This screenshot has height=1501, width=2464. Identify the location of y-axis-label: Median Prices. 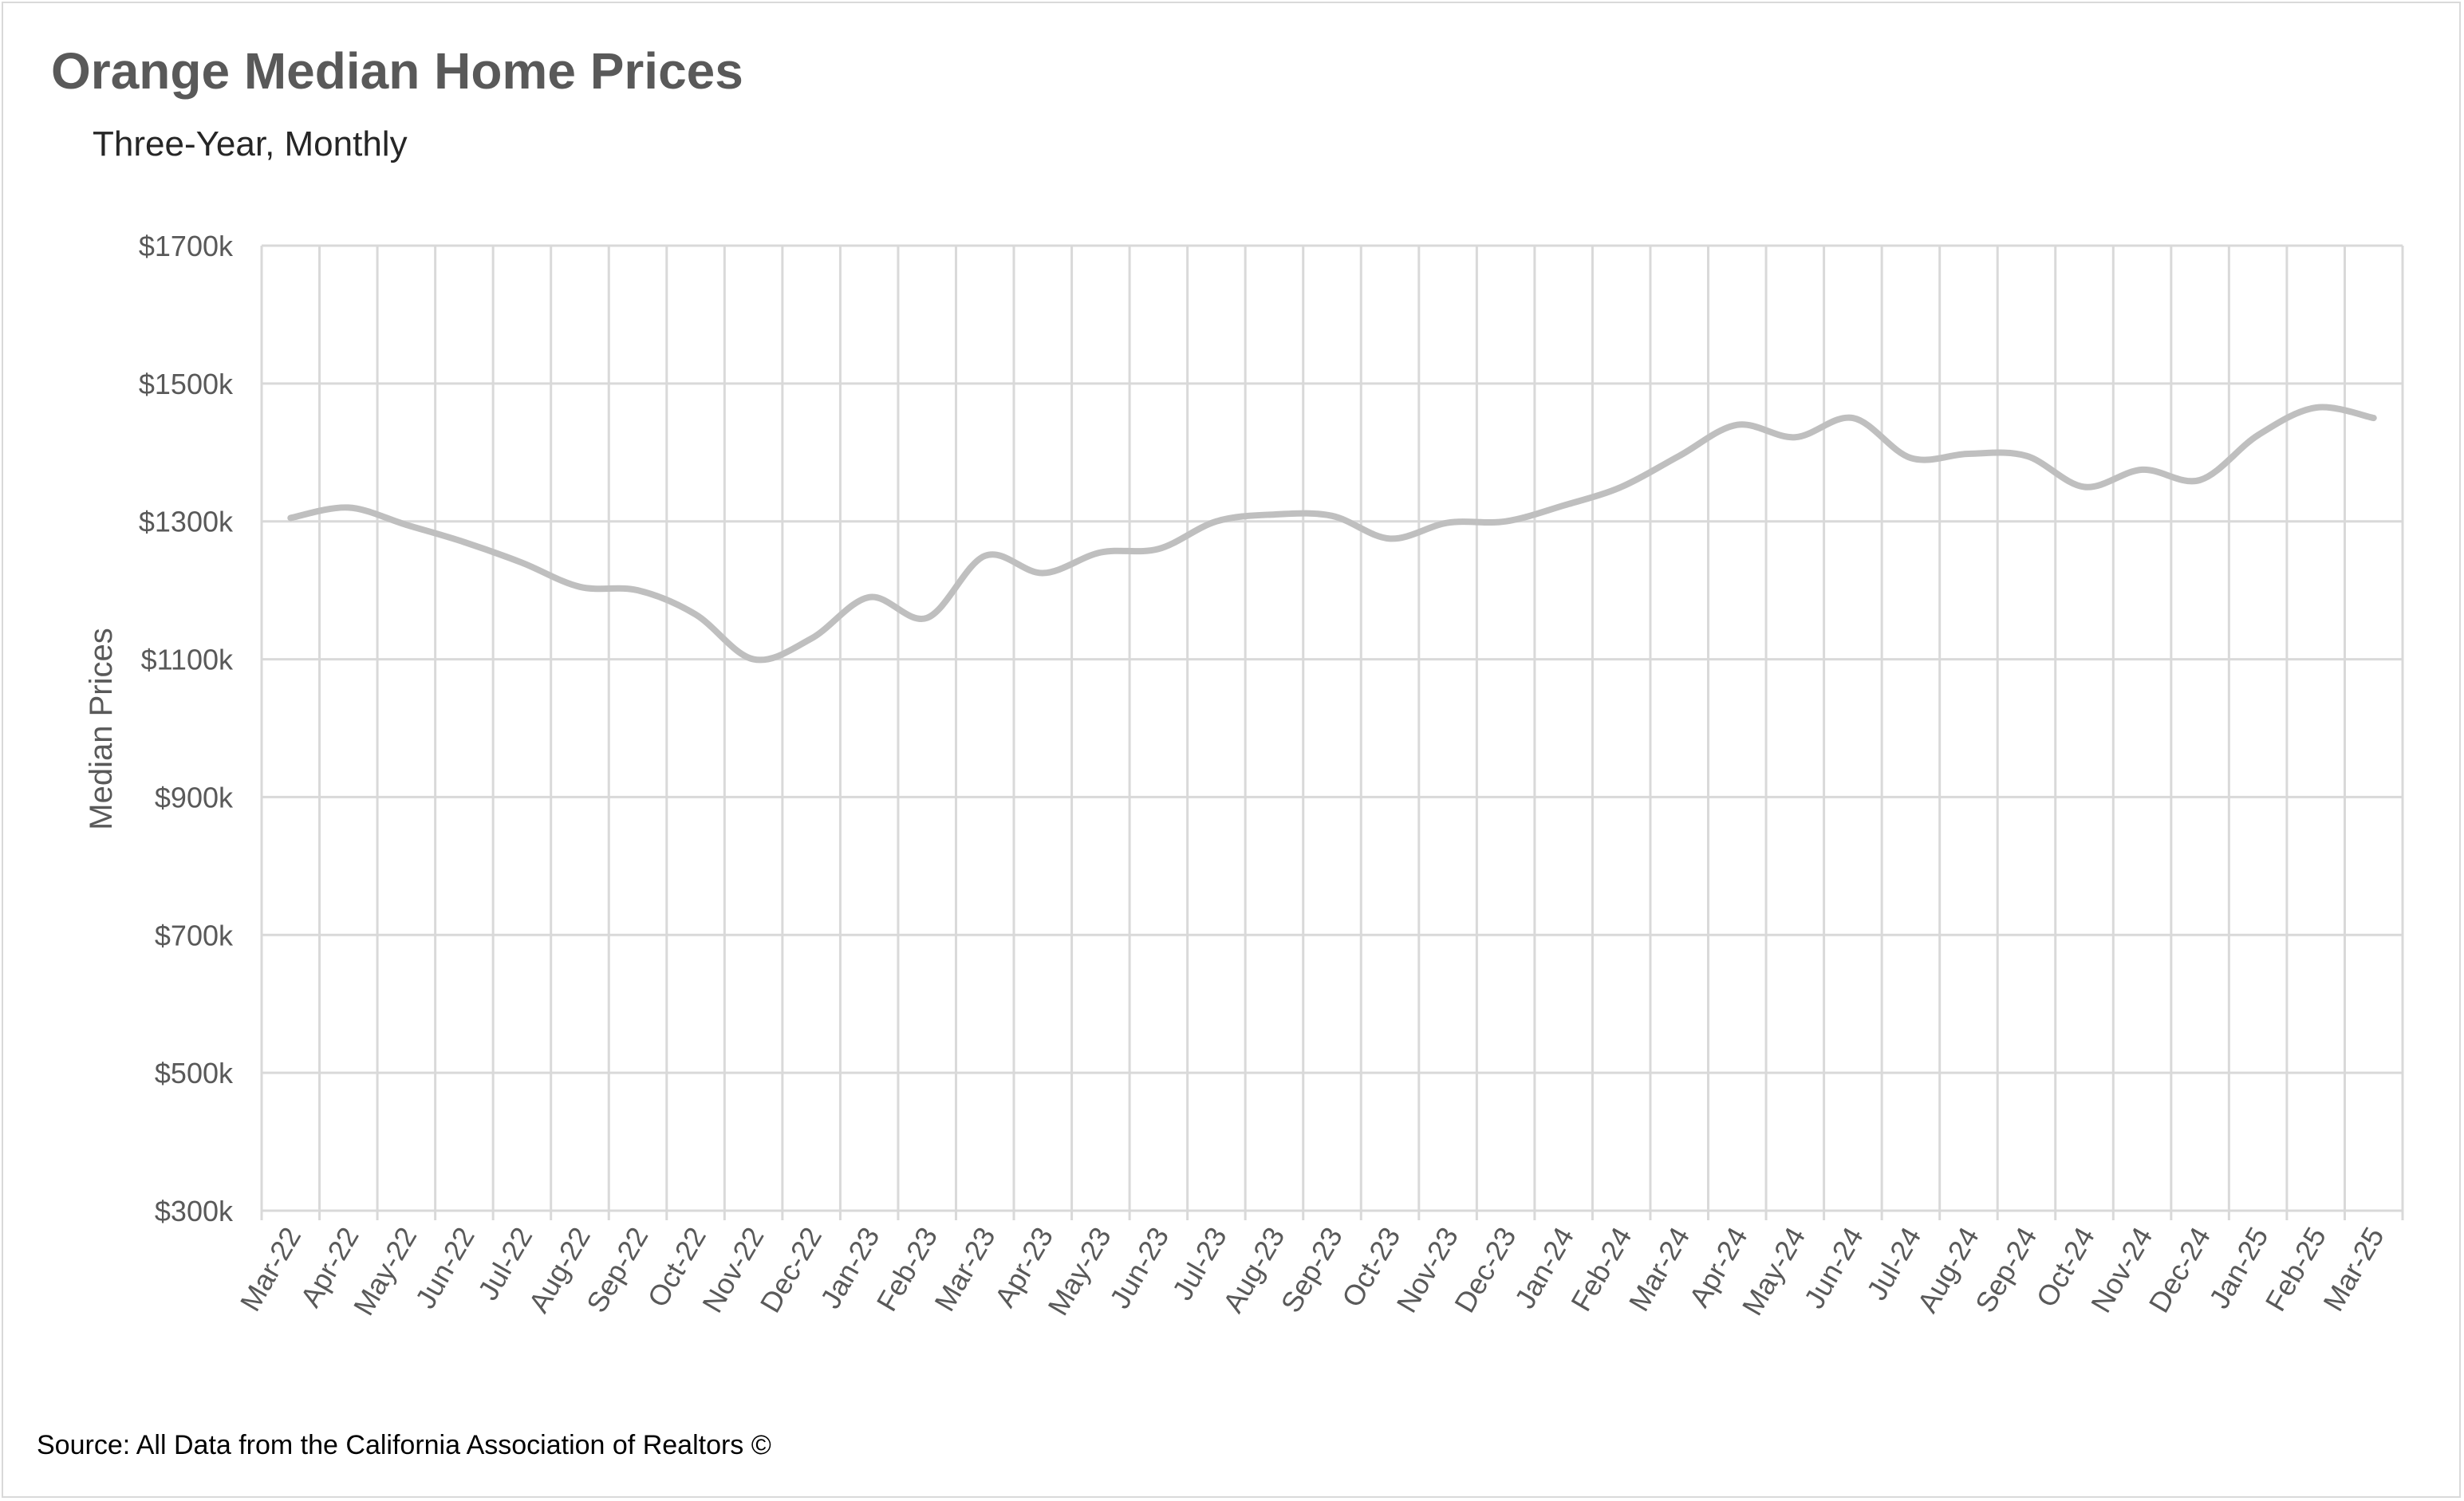
(101, 728).